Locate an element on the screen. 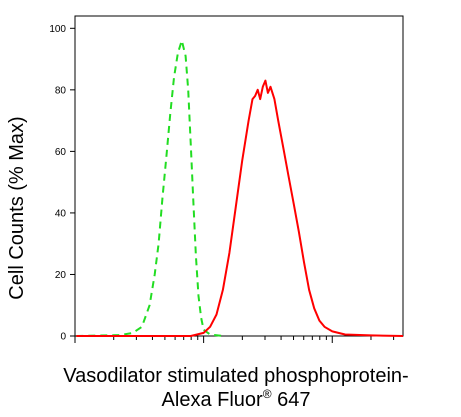 The width and height of the screenshot is (461, 417). x-axis-label-line2: Alexa Fluor® 647 is located at coordinates (236, 399).